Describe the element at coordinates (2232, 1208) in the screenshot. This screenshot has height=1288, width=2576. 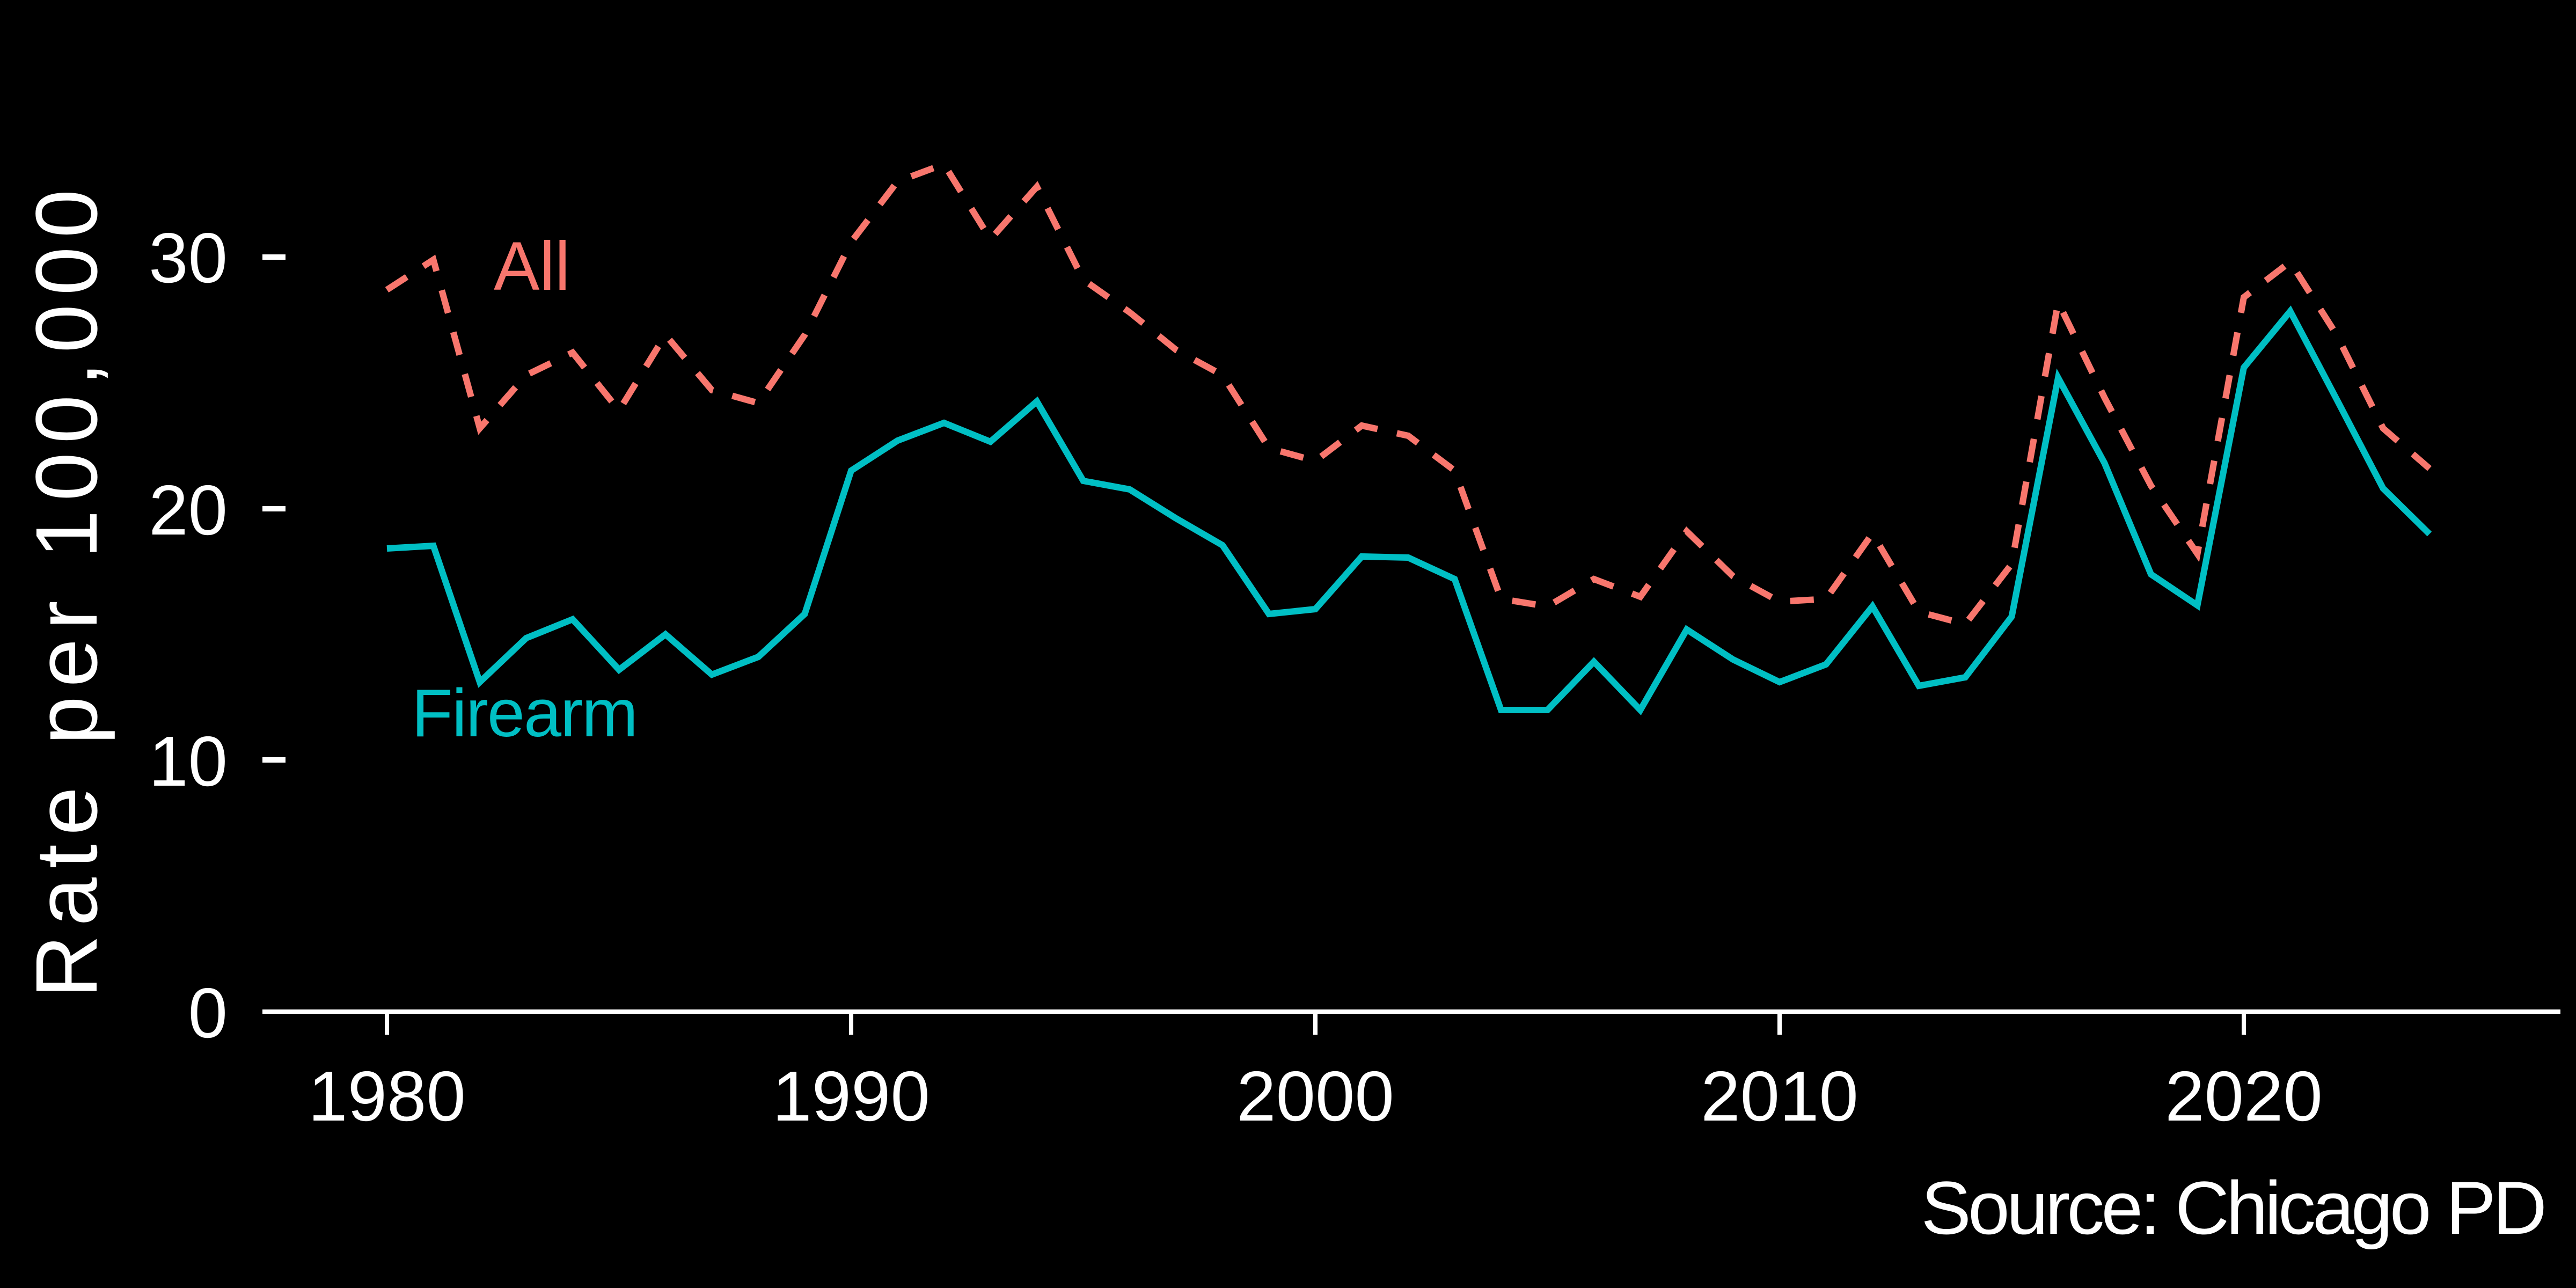
I see `svg-text: Source: Chicago PD` at that location.